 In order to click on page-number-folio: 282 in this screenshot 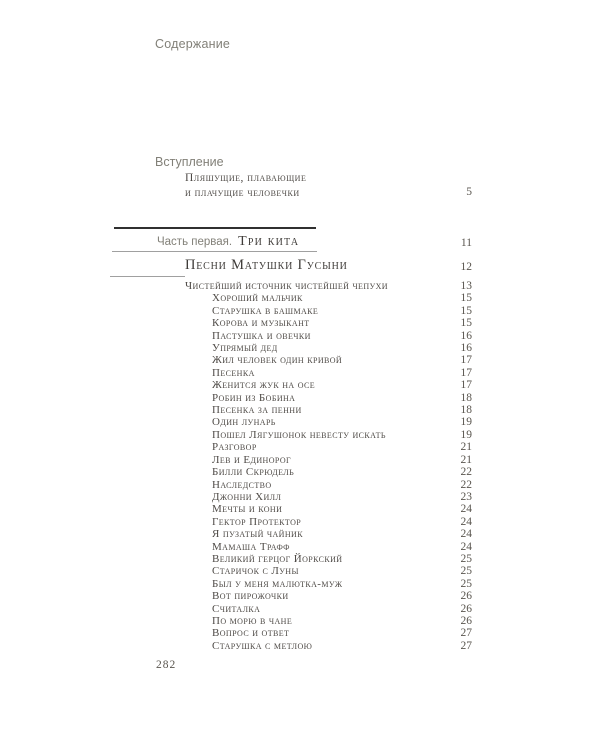, I will do `click(166, 665)`.